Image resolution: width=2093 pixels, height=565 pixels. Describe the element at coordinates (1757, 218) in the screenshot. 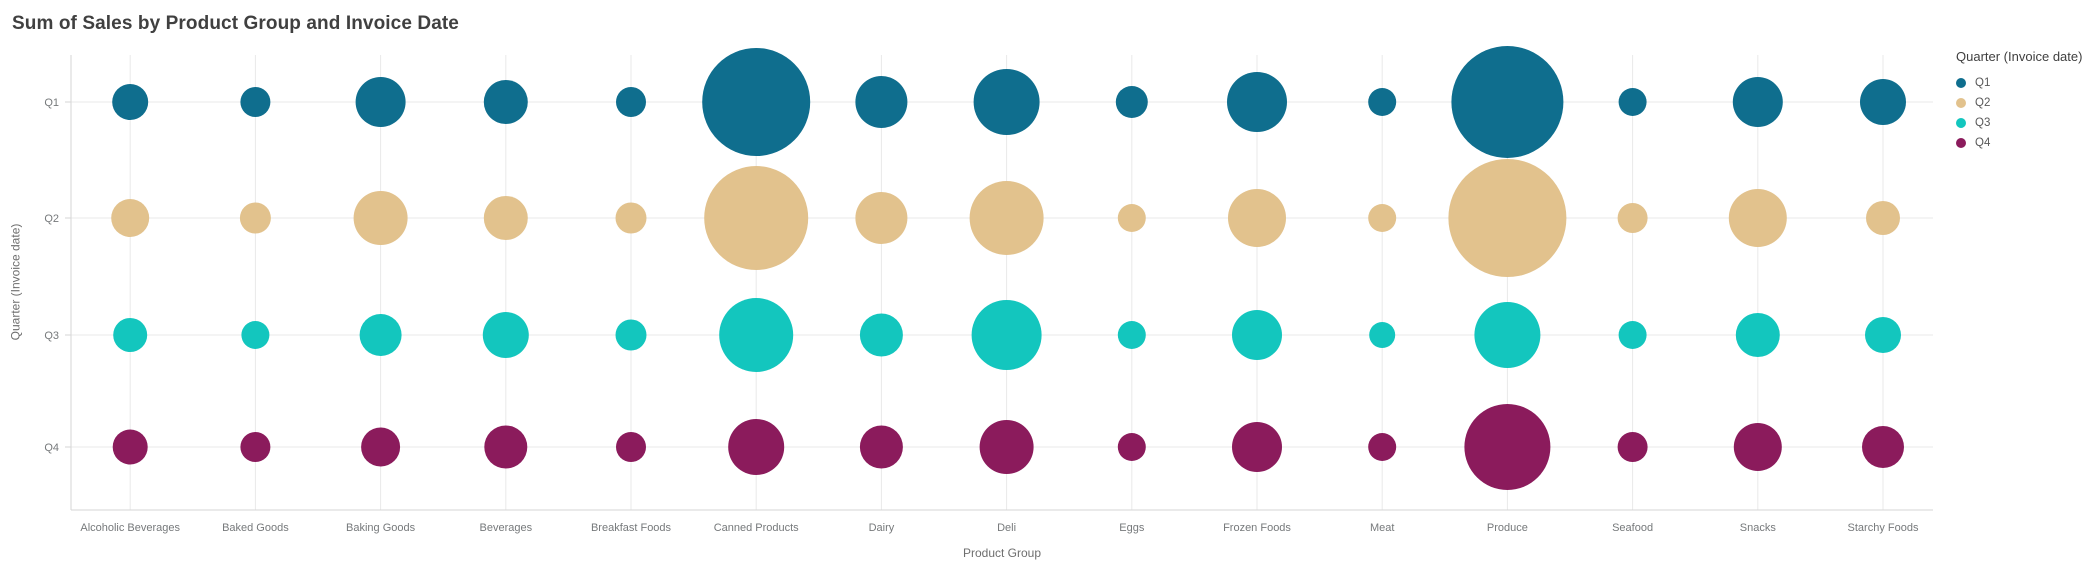

I see `bubble-q2-snacks` at that location.